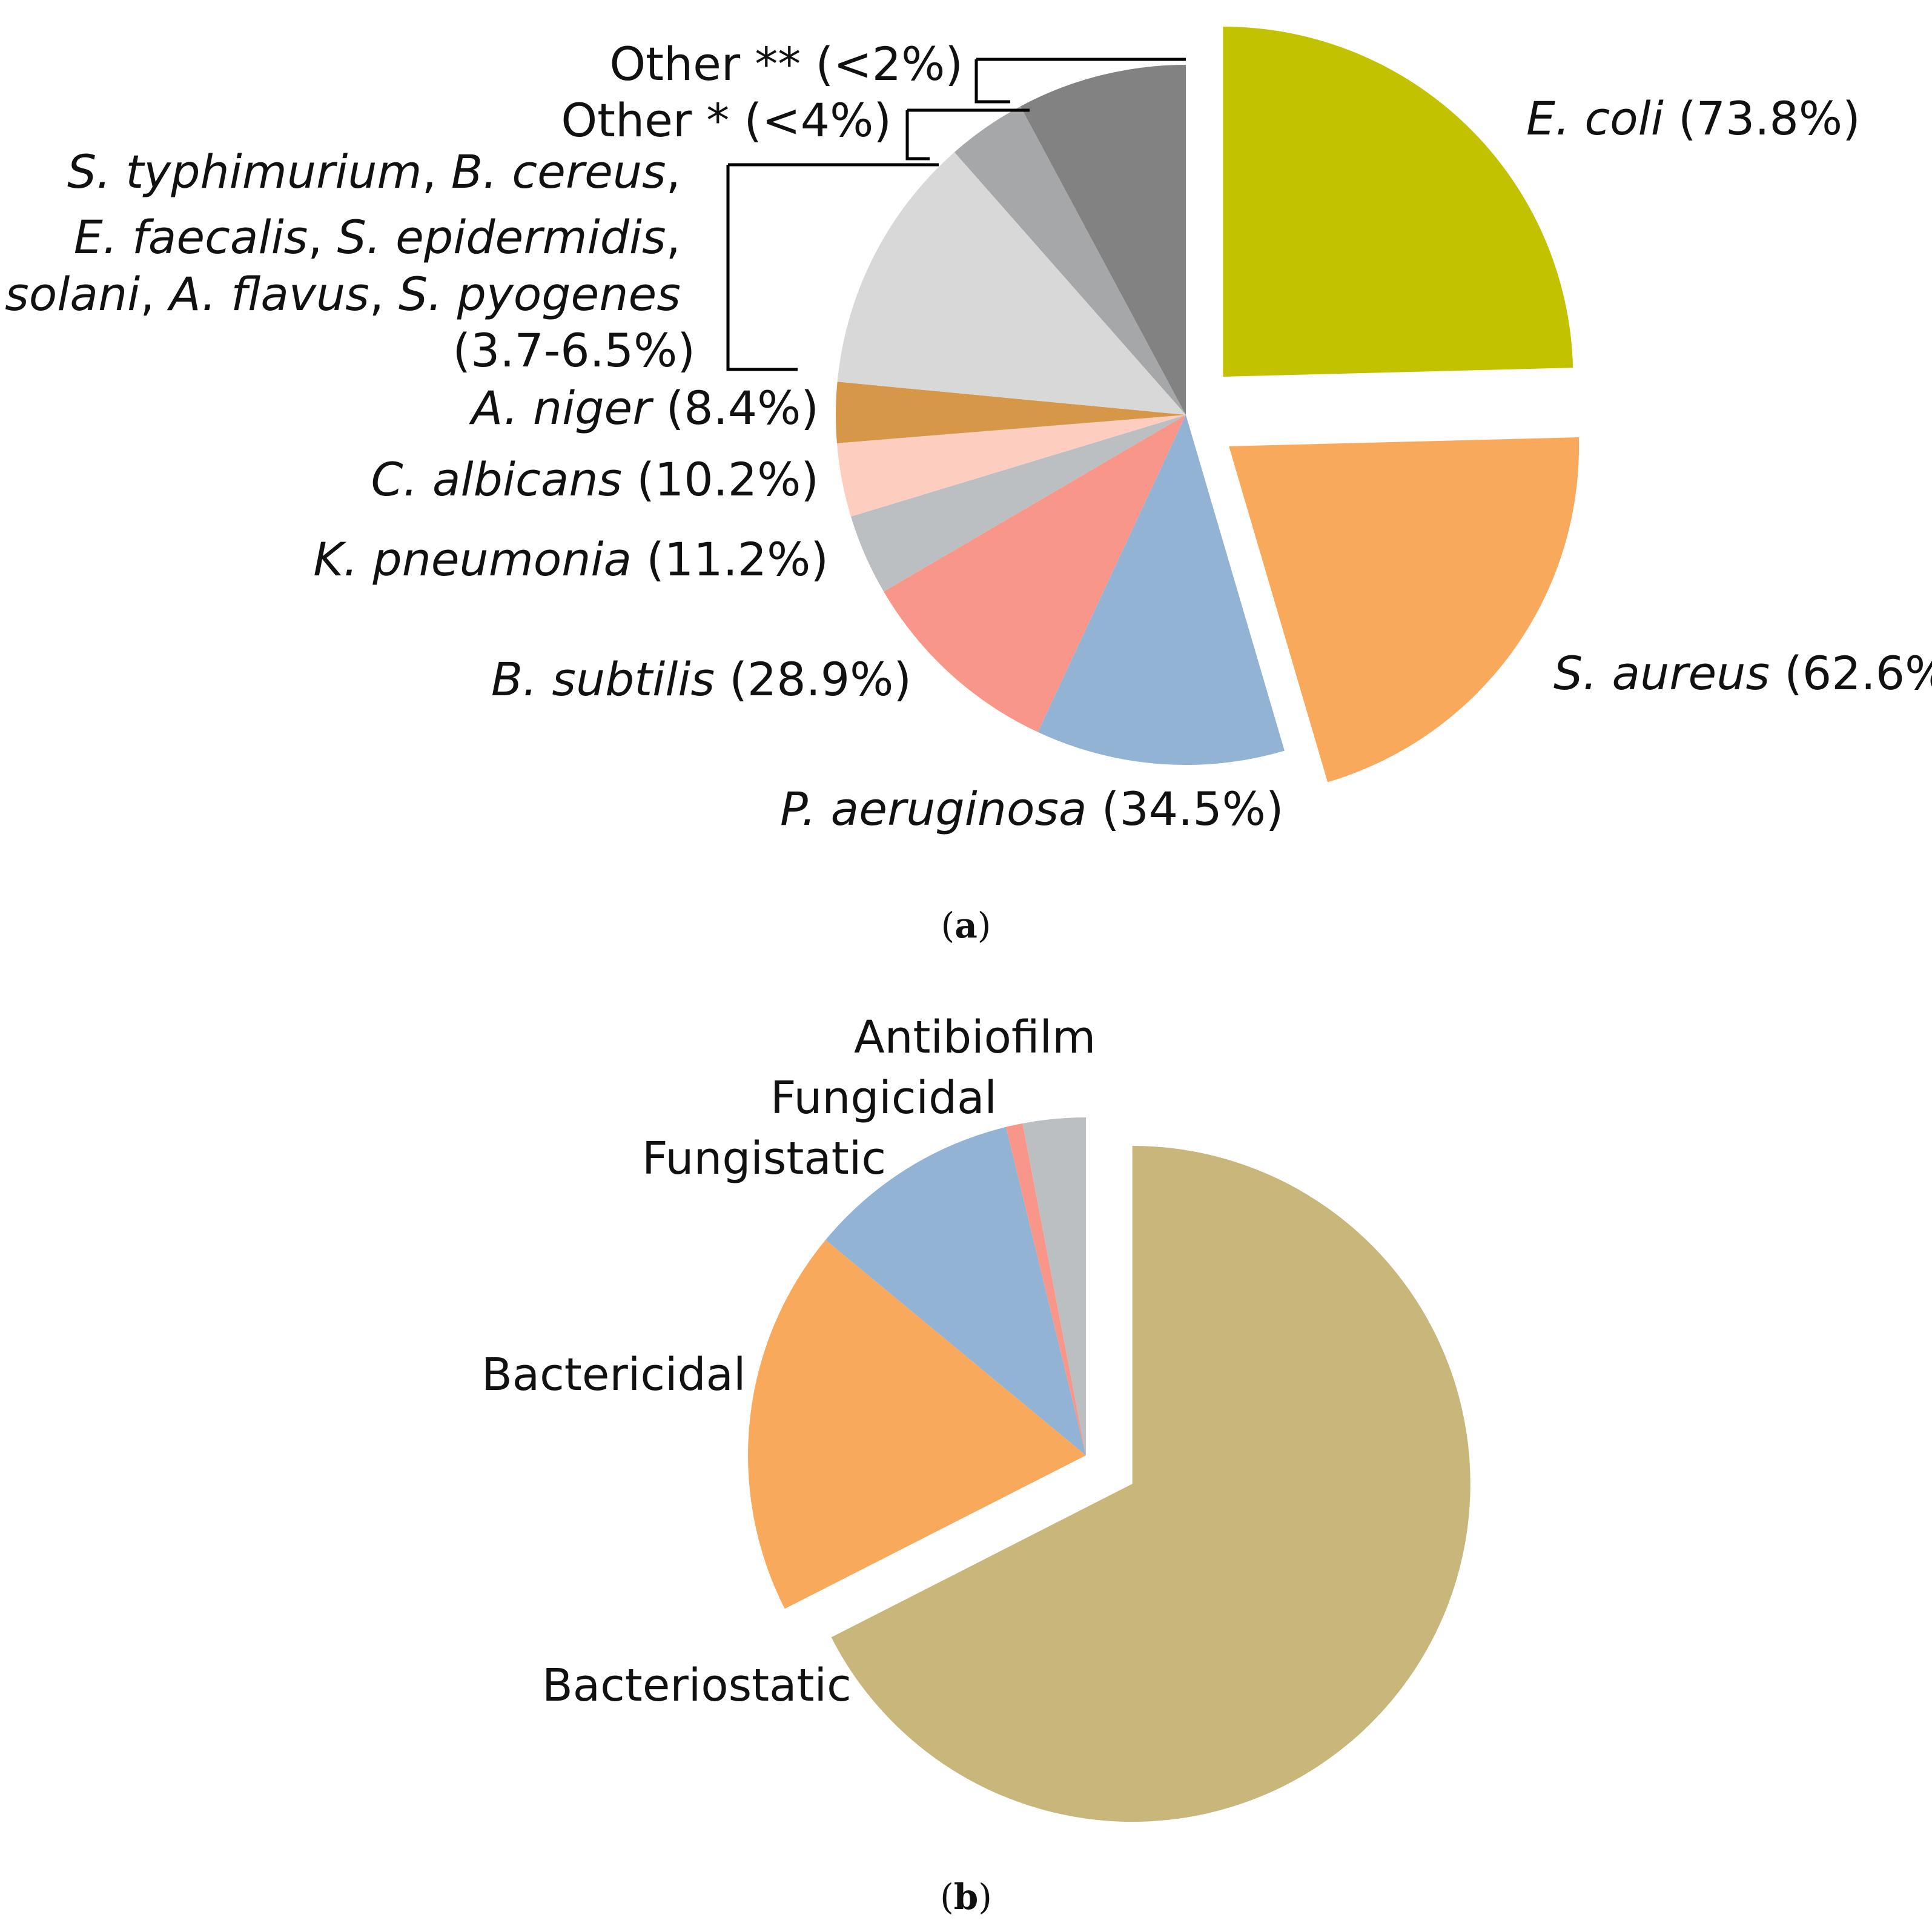  What do you see at coordinates (697, 1686) in the screenshot?
I see `label-bacteriostatic: Bacteriostatic` at bounding box center [697, 1686].